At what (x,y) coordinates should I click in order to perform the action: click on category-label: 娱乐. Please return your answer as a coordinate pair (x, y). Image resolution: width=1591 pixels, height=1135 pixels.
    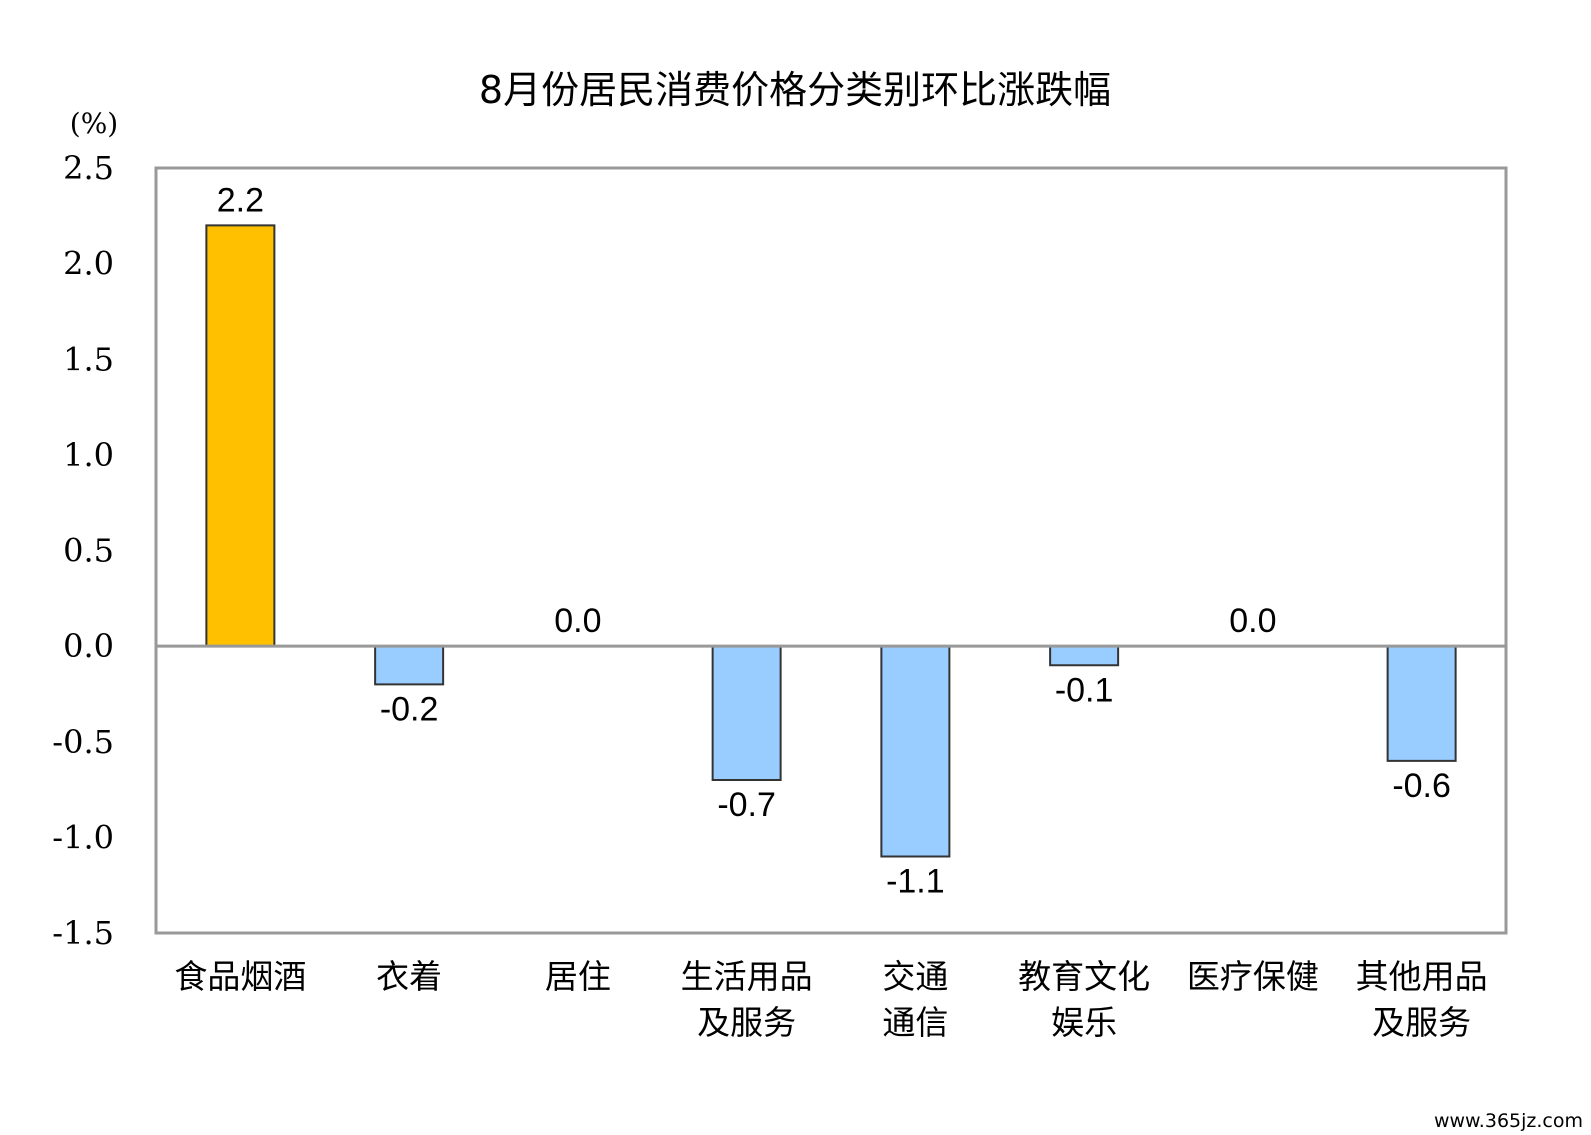
    Looking at the image, I should click on (1084, 1022).